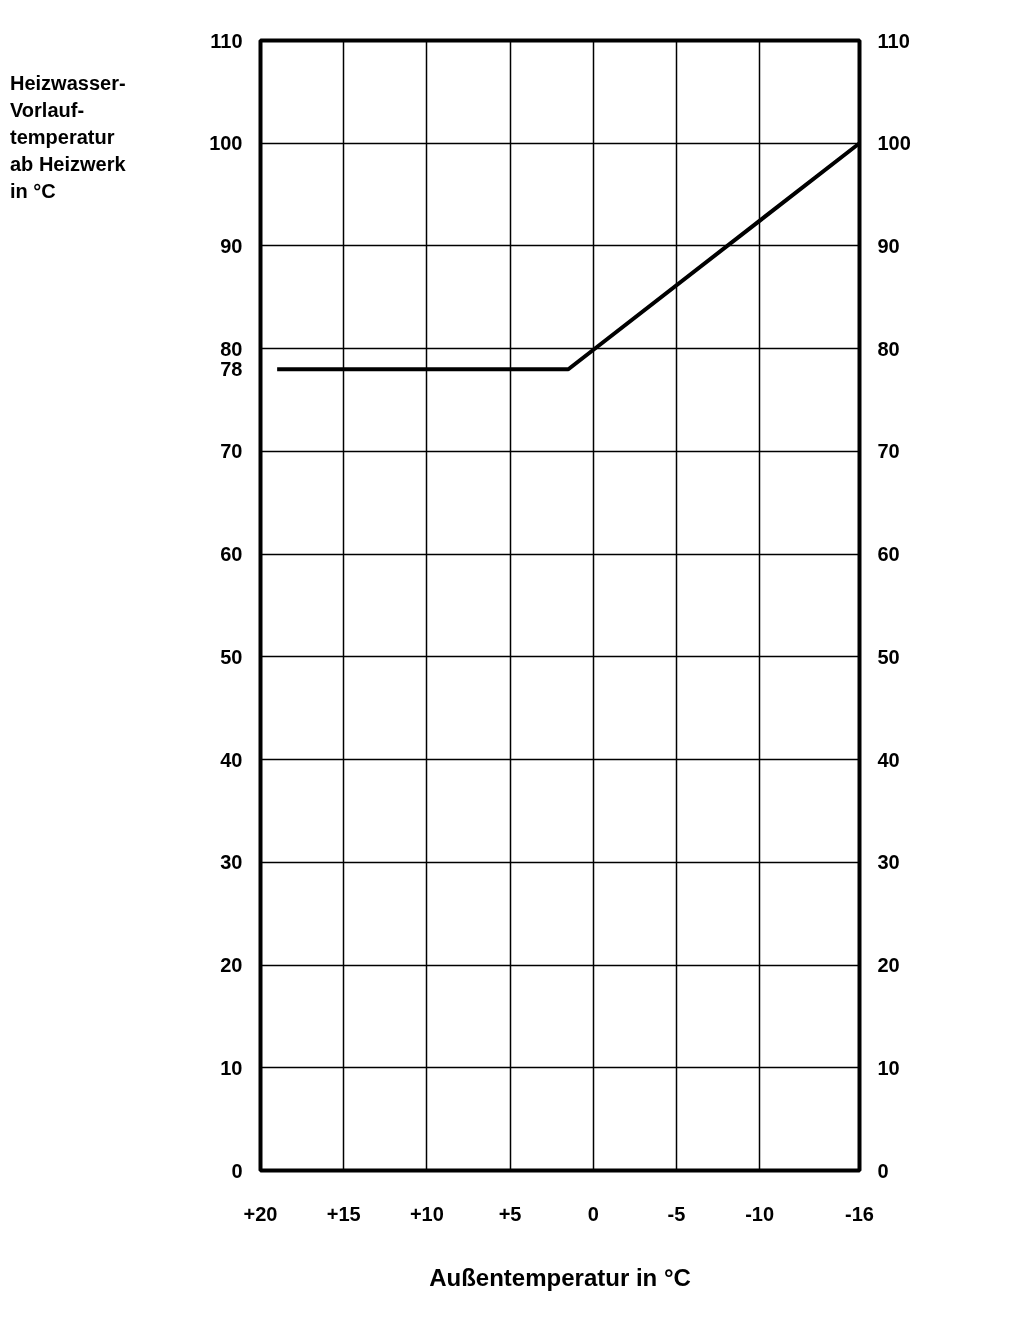  I want to click on y2-tick-label: 50, so click(888, 656).